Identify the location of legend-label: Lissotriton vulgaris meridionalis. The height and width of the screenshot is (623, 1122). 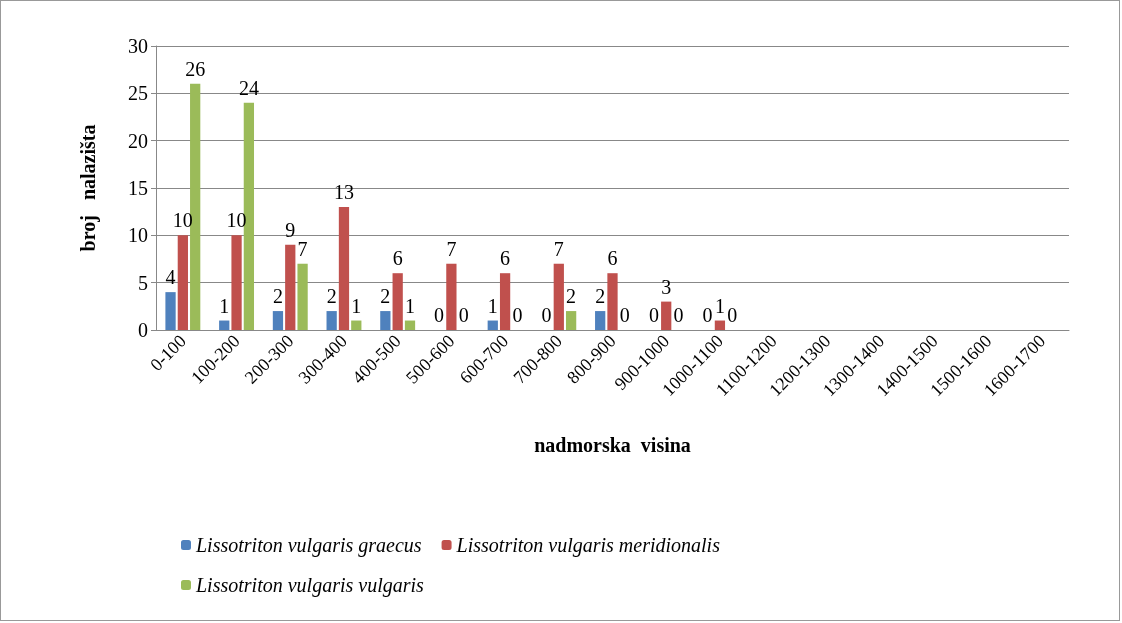
(588, 545).